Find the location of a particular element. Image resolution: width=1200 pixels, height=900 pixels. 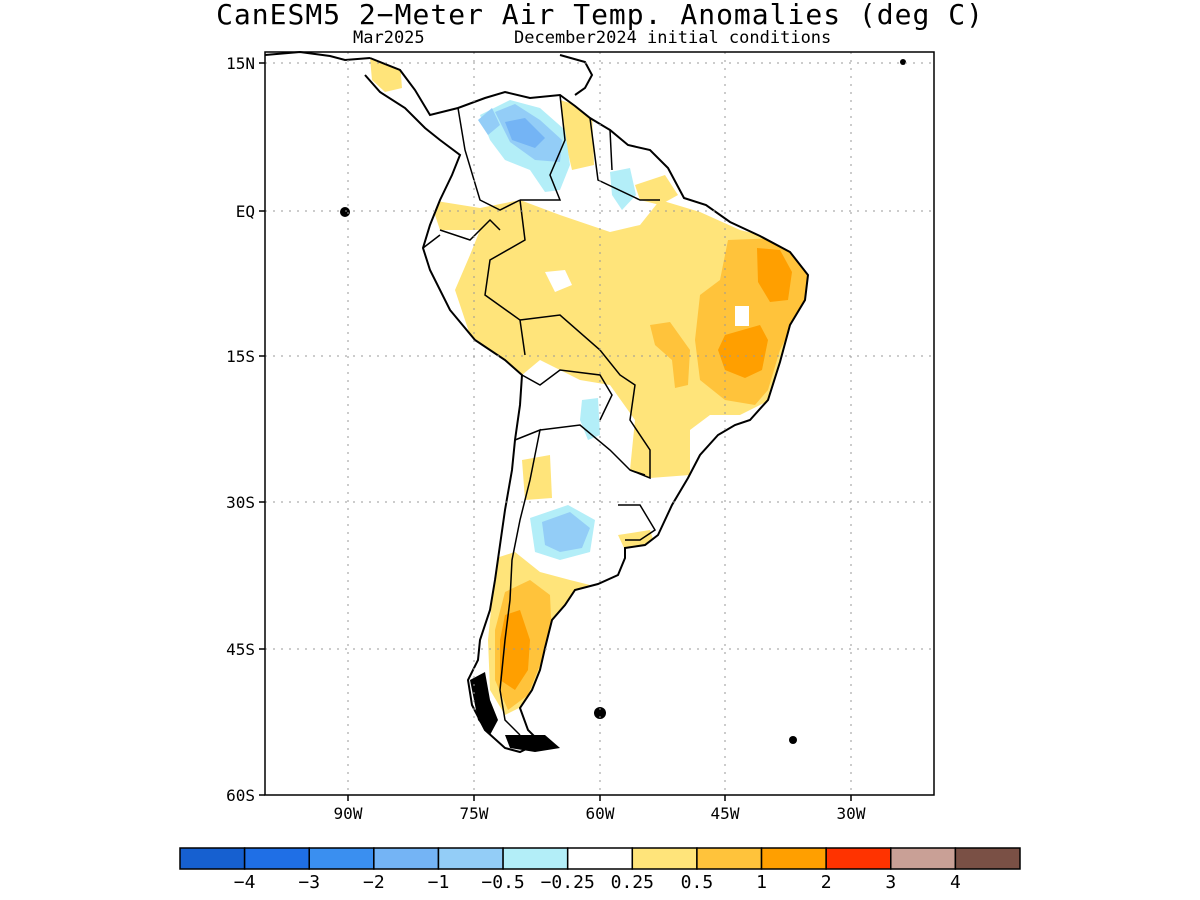

country-borders is located at coordinates (541, 415).